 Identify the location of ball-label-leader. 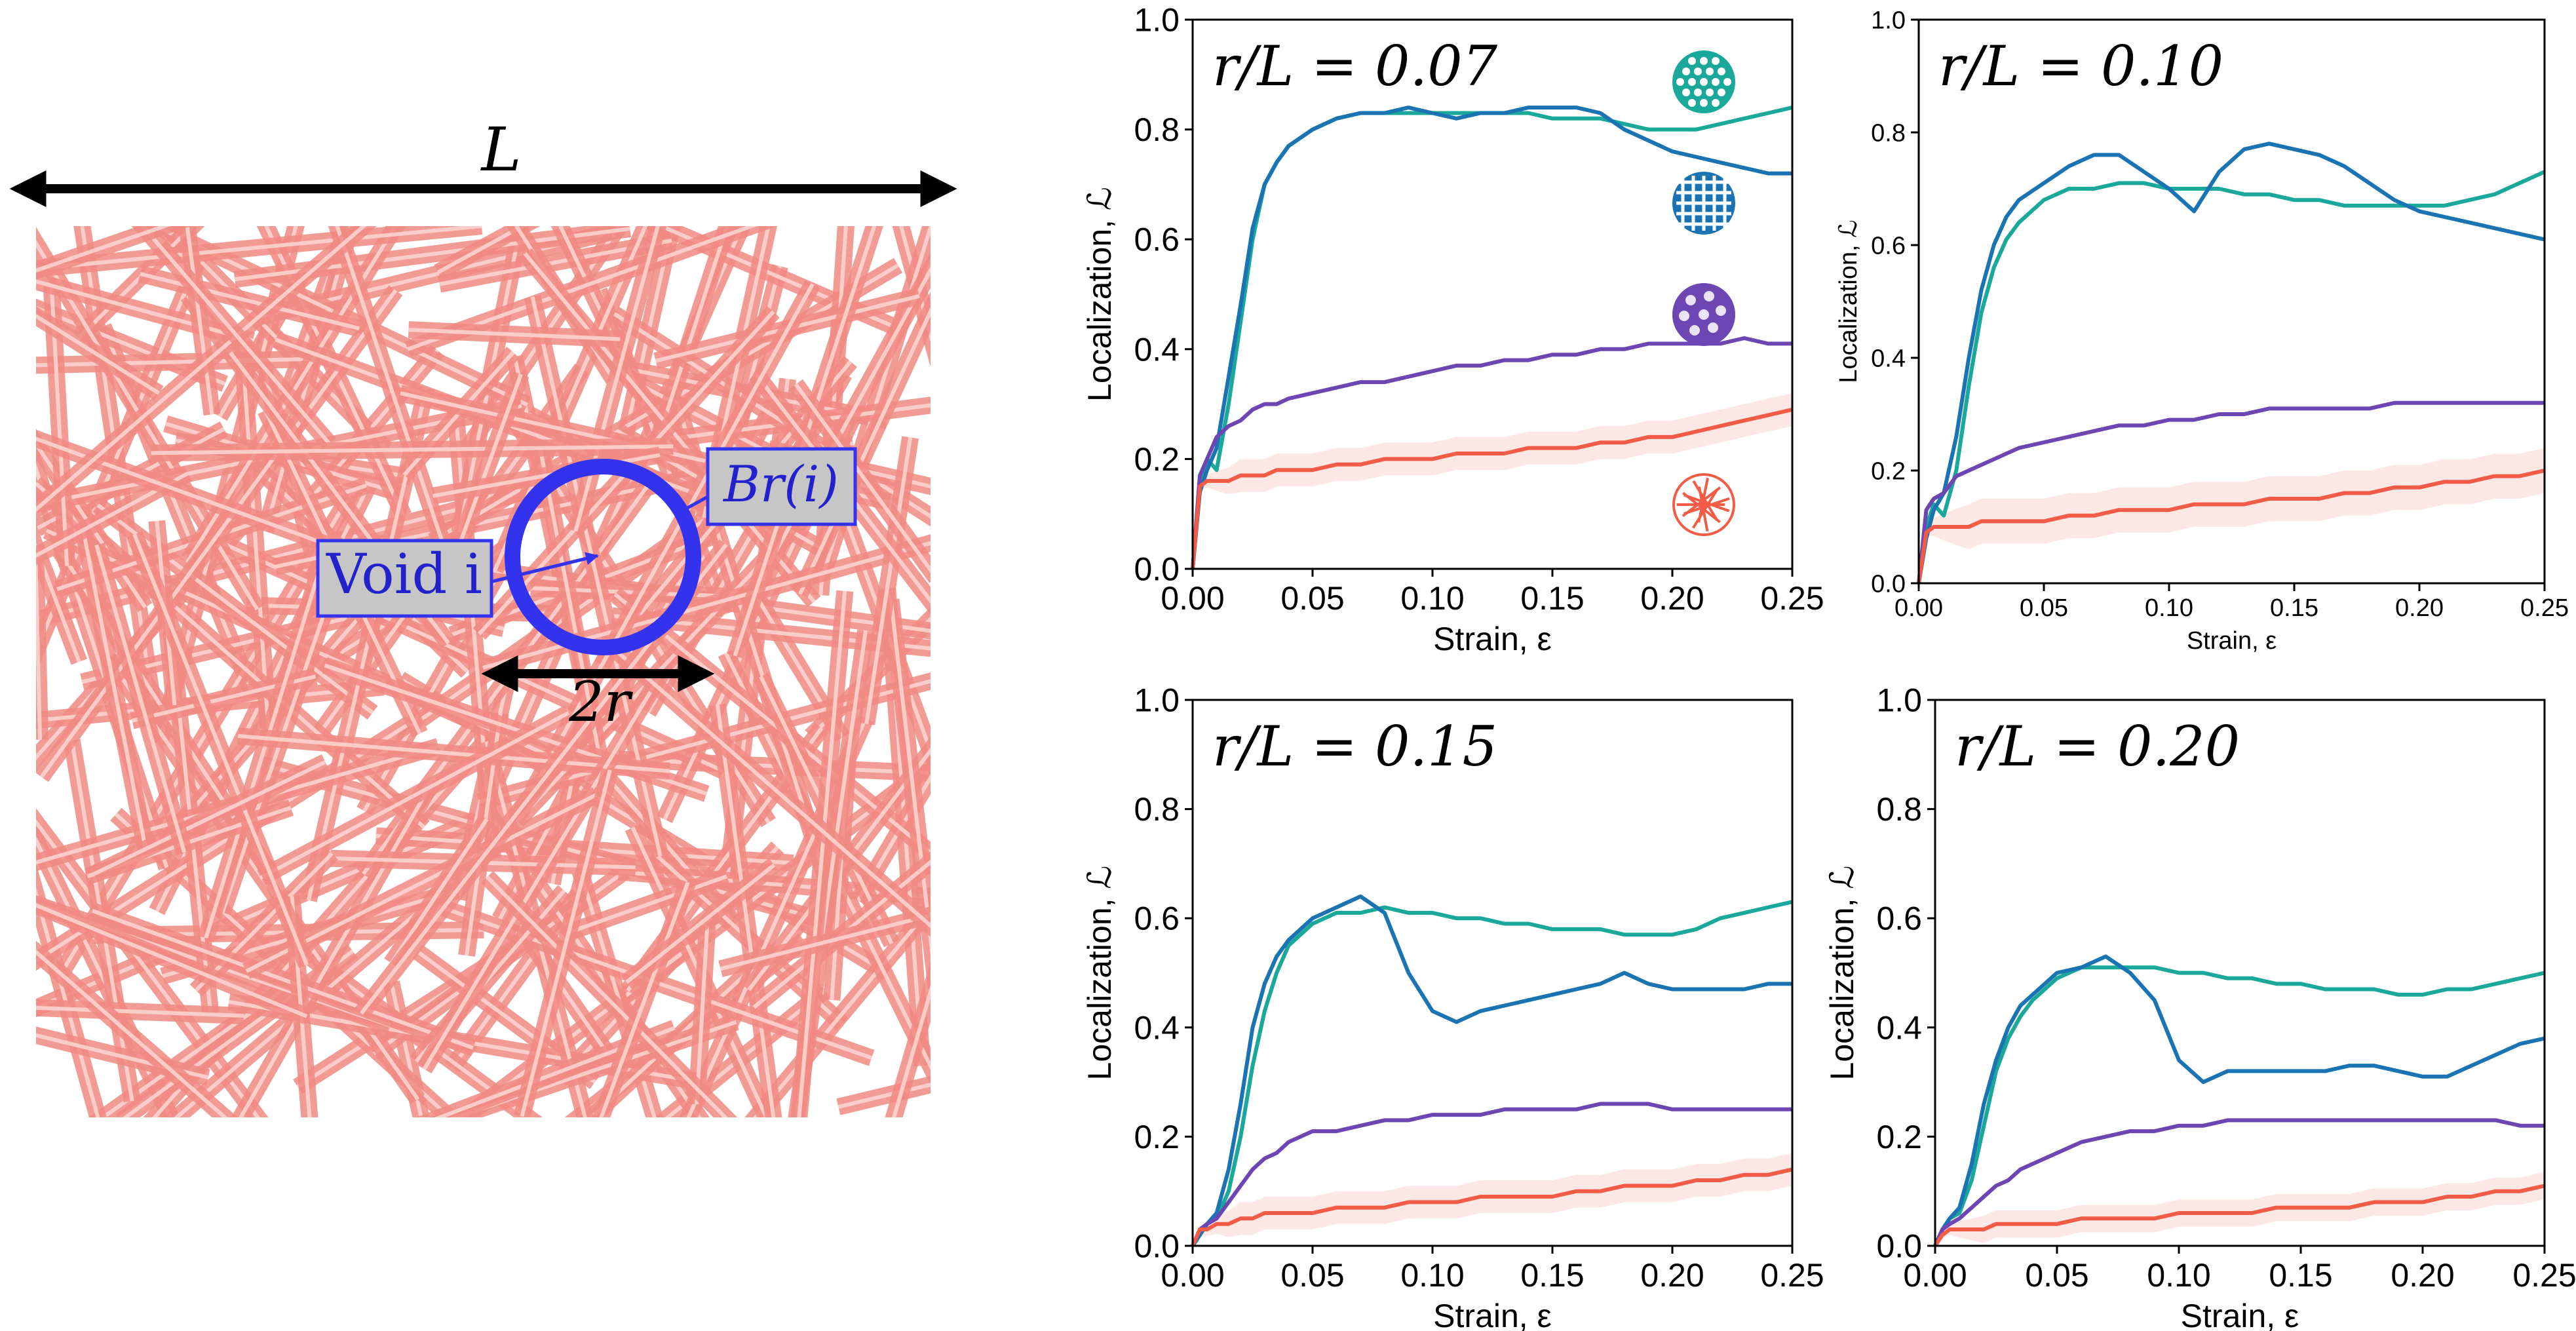
(694, 504).